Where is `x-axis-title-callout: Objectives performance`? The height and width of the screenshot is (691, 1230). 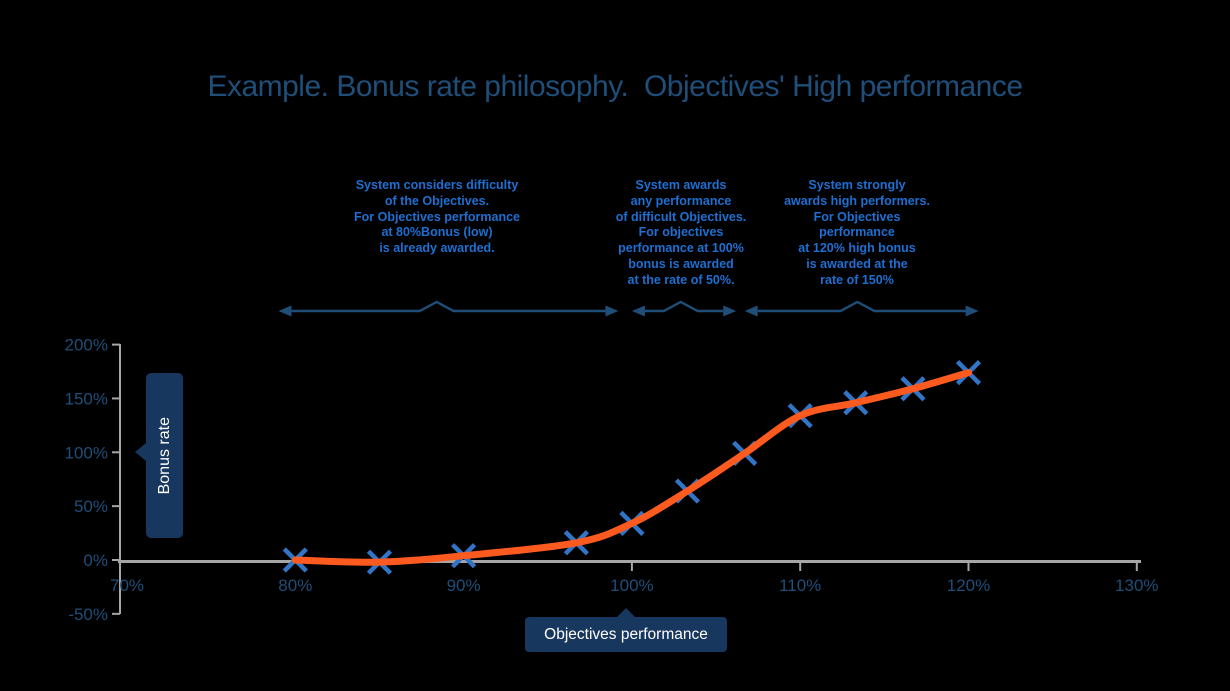 x-axis-title-callout: Objectives performance is located at coordinates (626, 630).